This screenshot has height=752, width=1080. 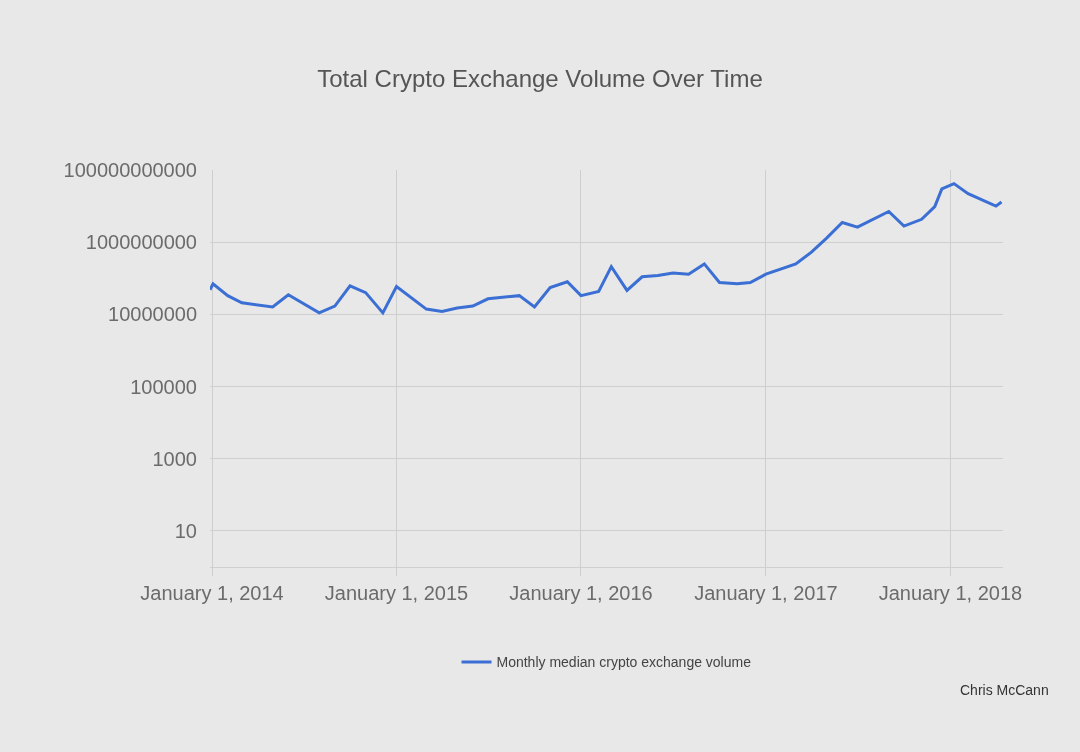 What do you see at coordinates (624, 662) in the screenshot?
I see `legend-label: Monthly median crypto exchange volume` at bounding box center [624, 662].